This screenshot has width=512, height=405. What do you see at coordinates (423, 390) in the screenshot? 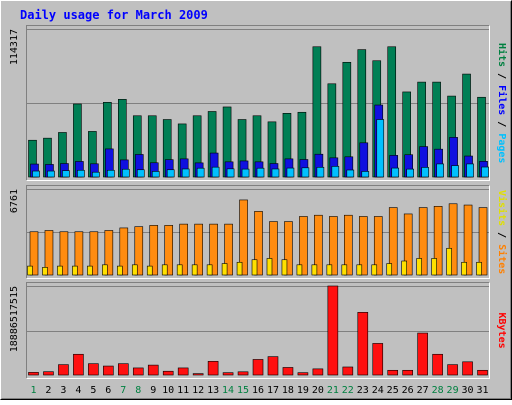
I see `x-tick-label-day-27: 27` at bounding box center [423, 390].